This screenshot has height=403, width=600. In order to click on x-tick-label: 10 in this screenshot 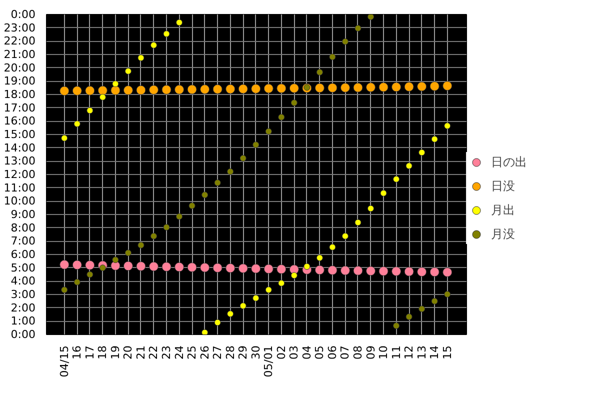, I will do `click(383, 352)`.